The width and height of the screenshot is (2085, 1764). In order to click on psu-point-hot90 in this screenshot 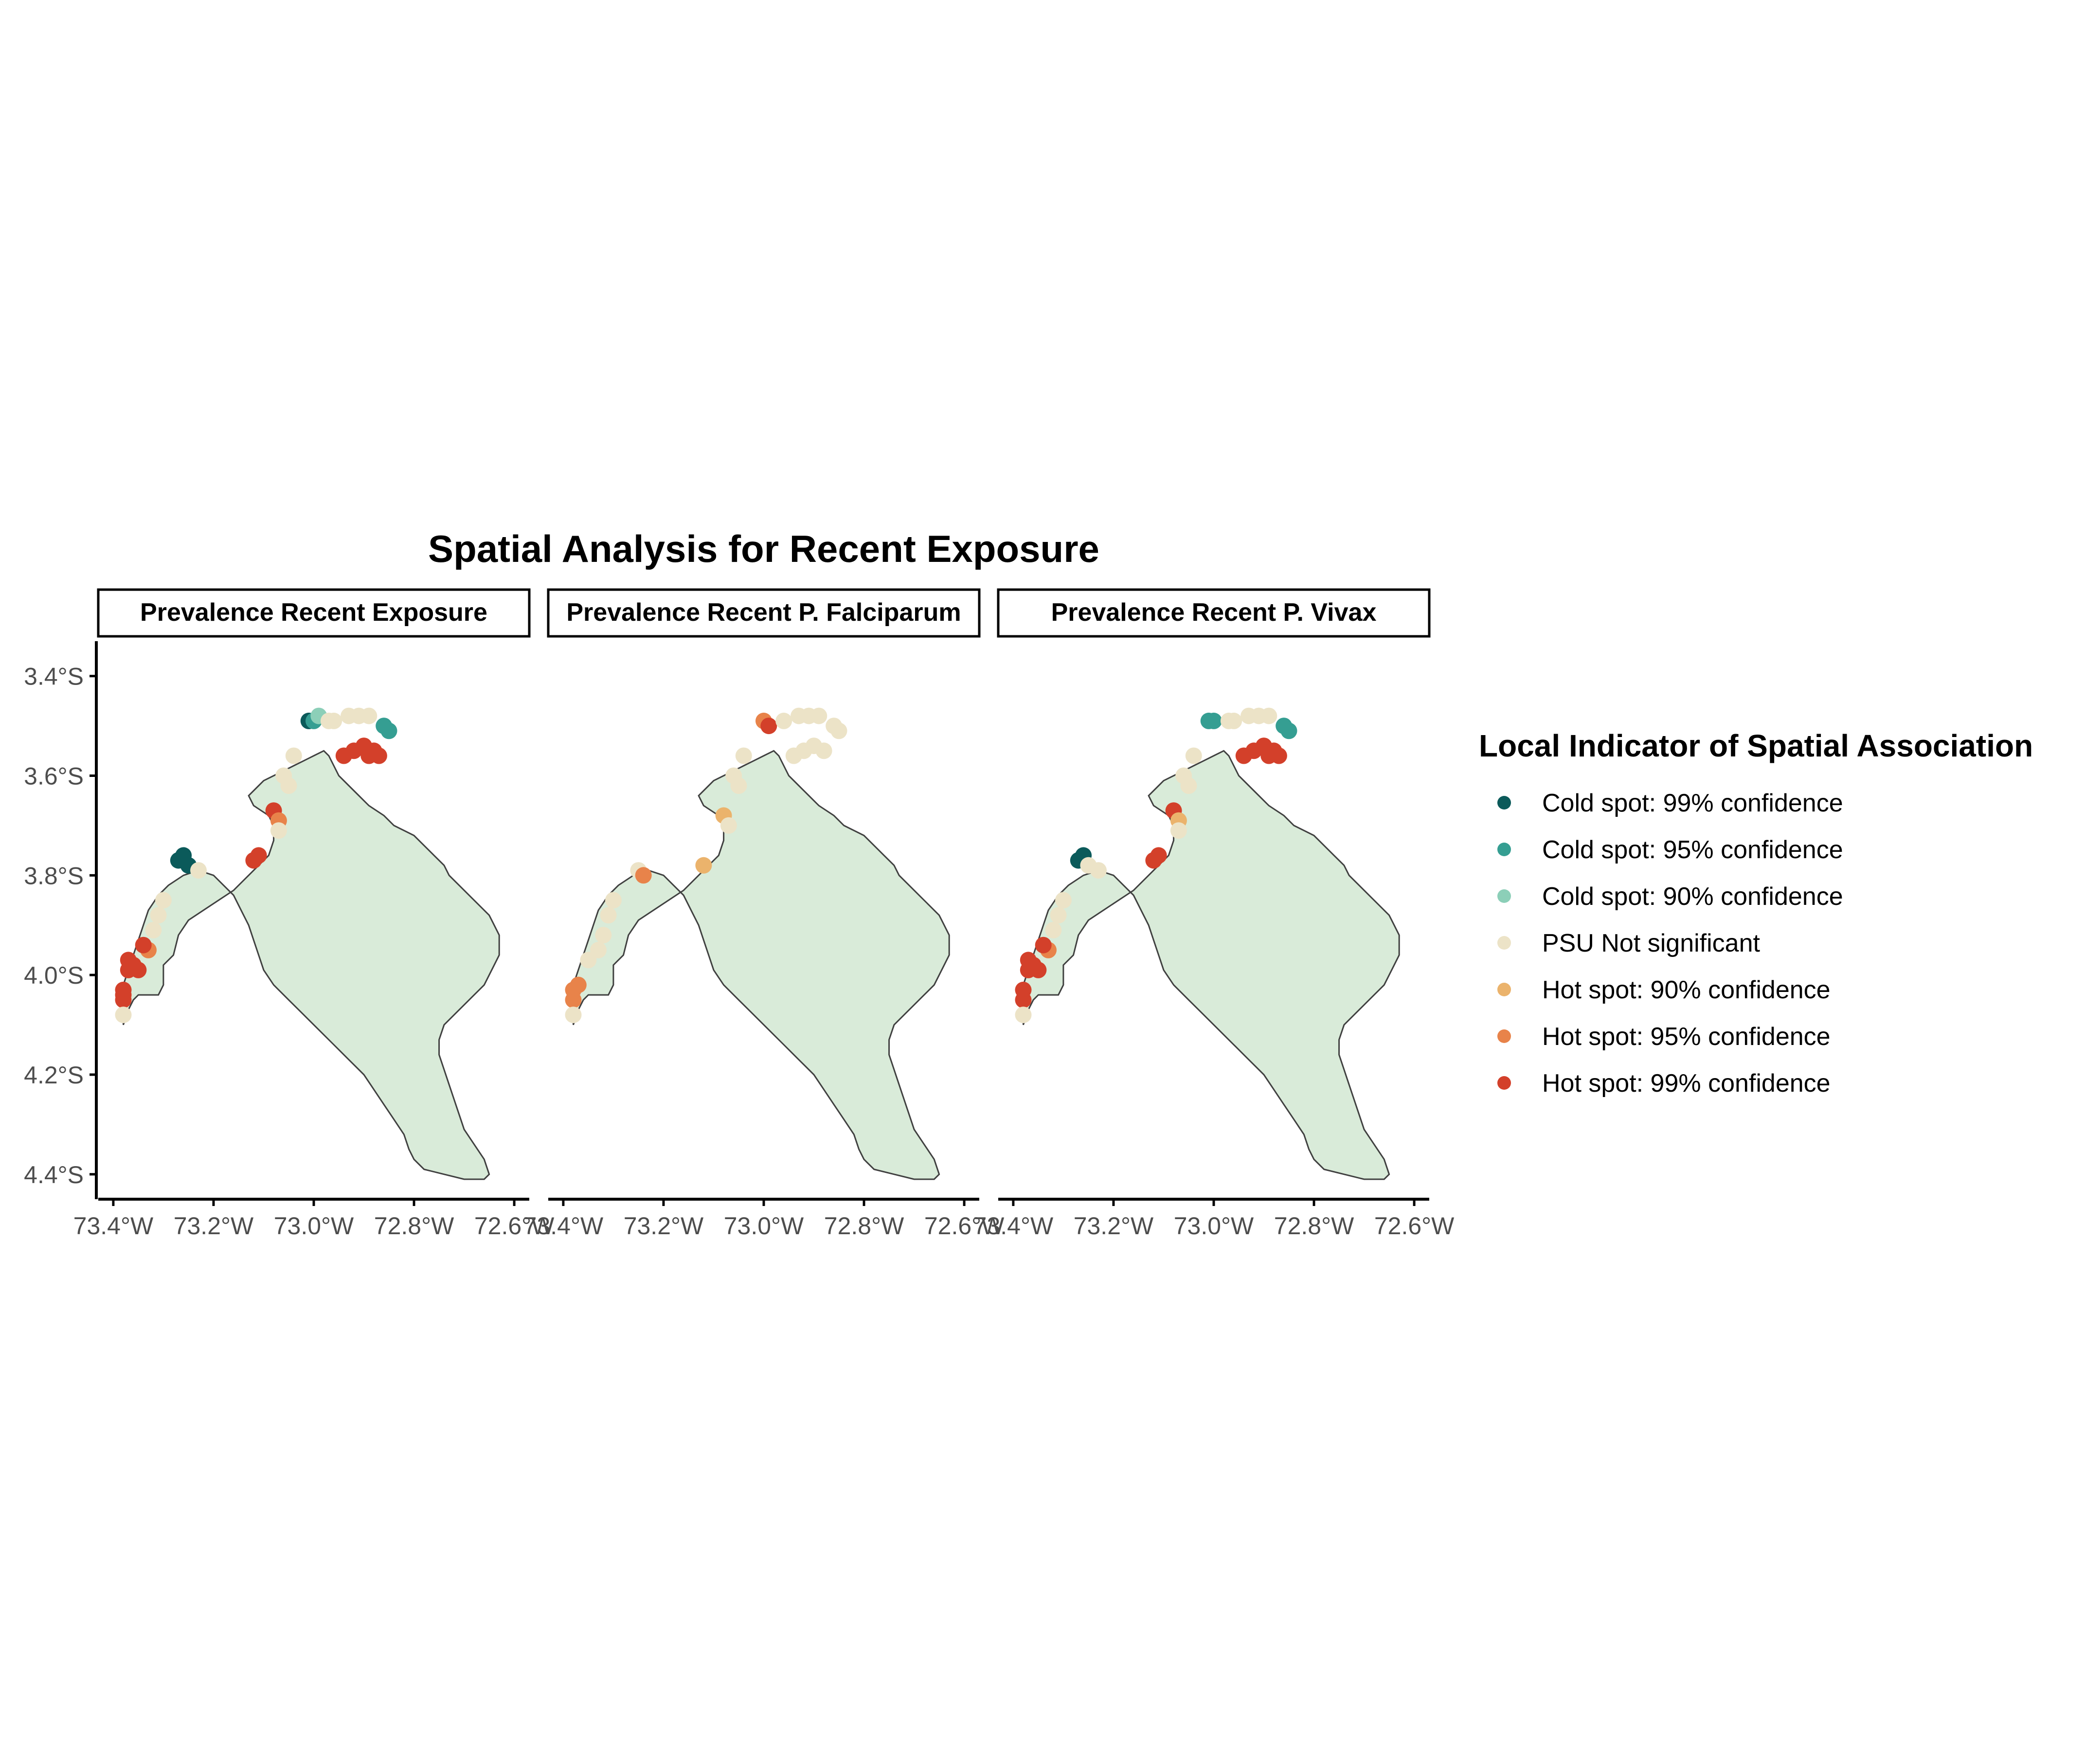, I will do `click(703, 865)`.